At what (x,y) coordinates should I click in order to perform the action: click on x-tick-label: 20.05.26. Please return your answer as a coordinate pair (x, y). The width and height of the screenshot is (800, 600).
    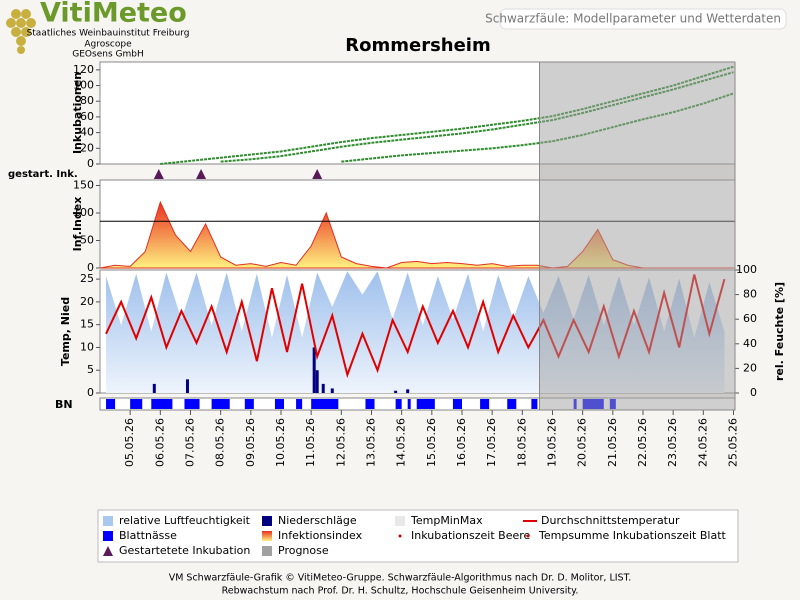
    Looking at the image, I should click on (582, 442).